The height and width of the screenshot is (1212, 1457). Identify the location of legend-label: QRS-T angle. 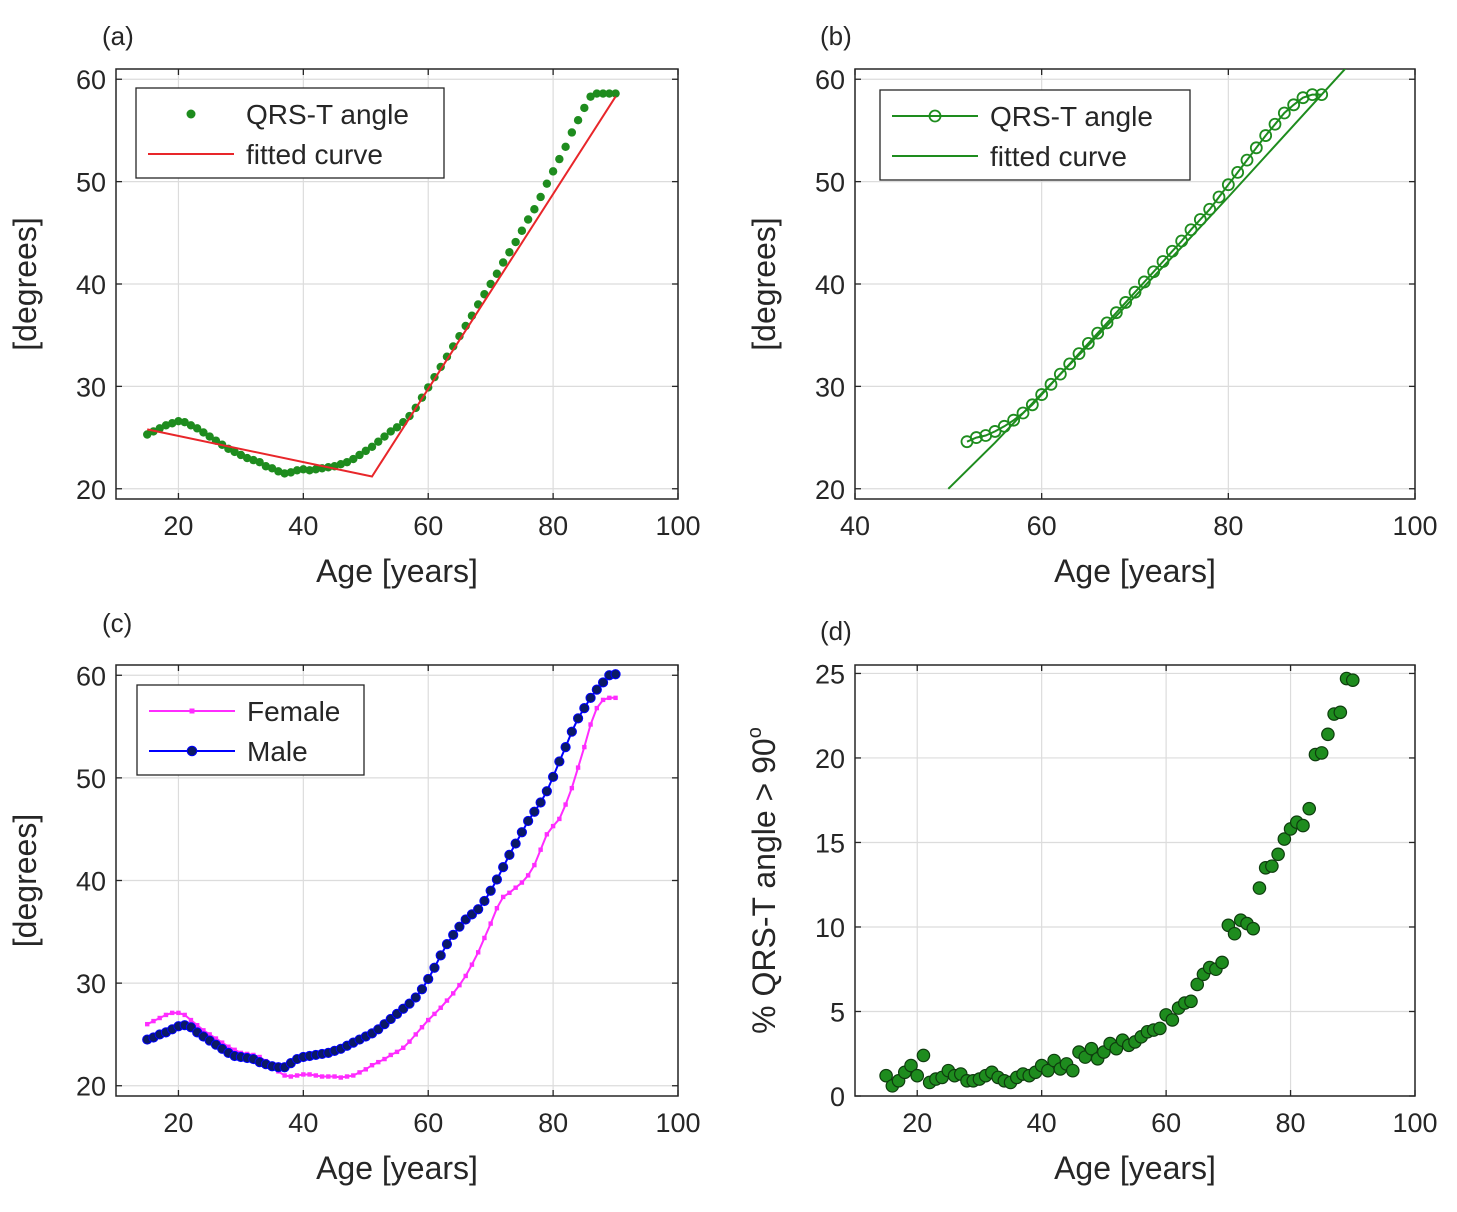
(327, 114).